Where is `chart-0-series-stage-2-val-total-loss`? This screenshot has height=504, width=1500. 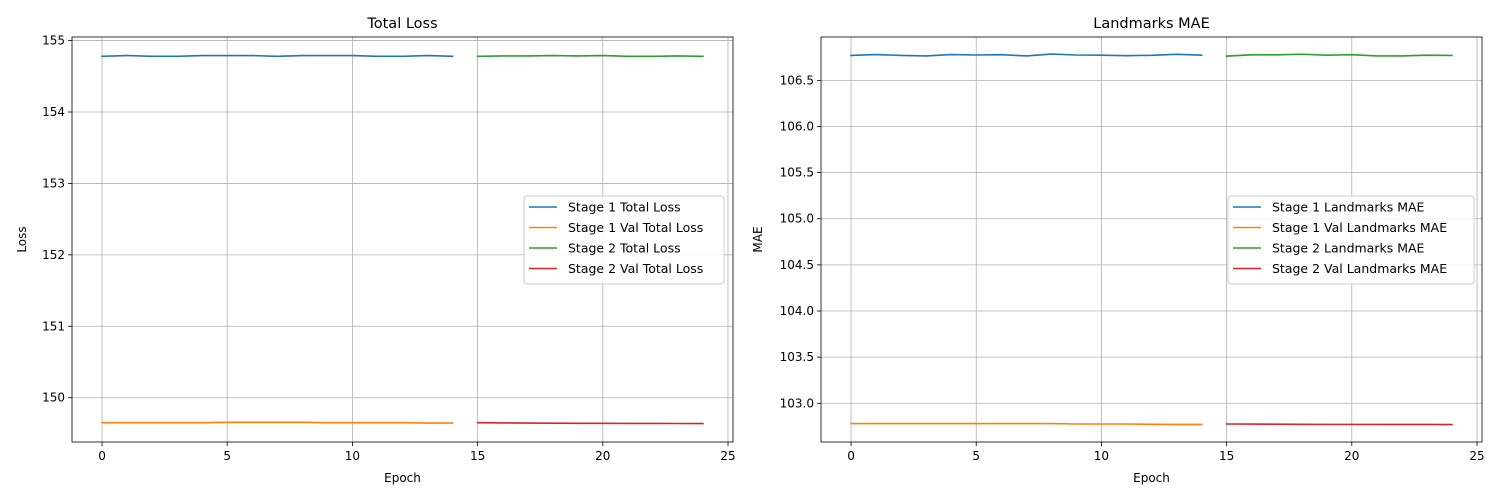
chart-0-series-stage-2-val-total-loss is located at coordinates (590, 423).